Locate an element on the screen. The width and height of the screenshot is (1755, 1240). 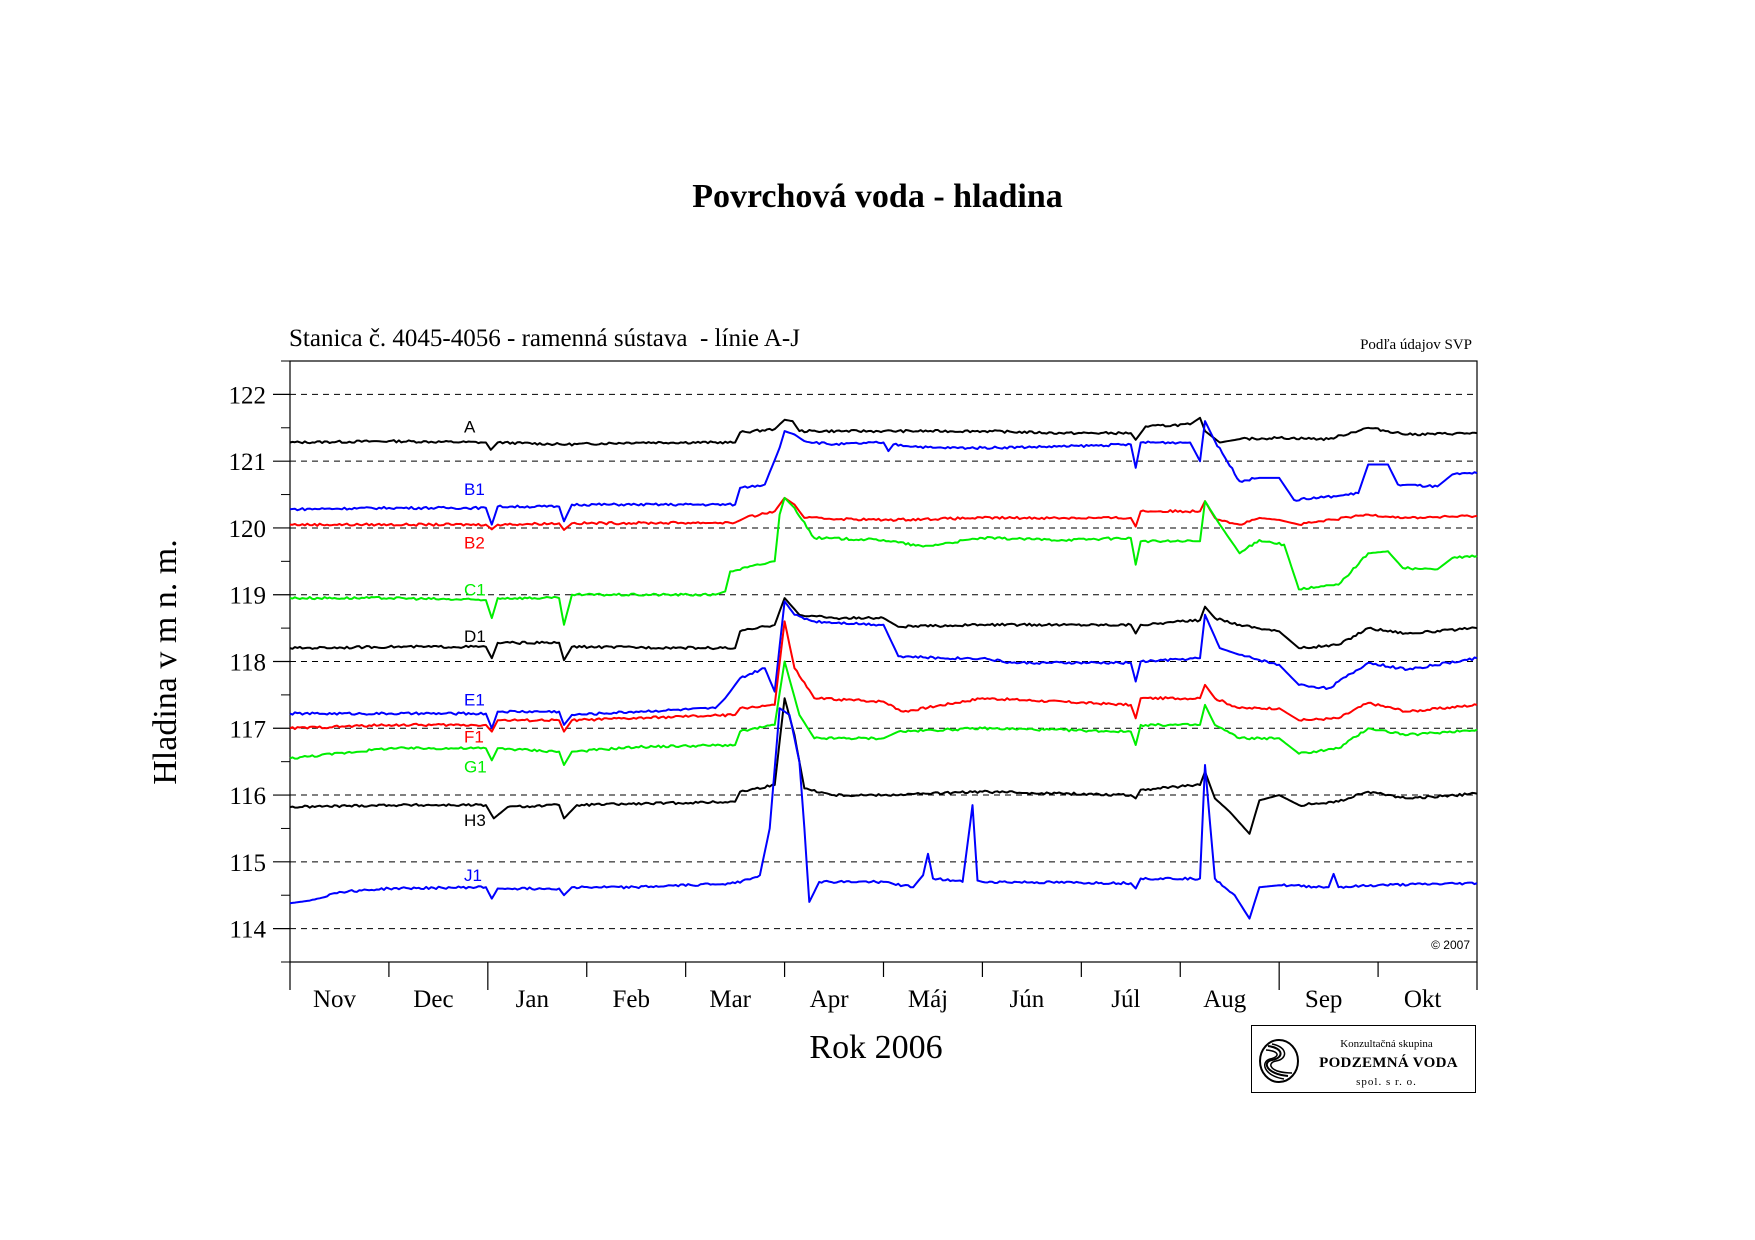
series-line-G1 is located at coordinates (883, 713).